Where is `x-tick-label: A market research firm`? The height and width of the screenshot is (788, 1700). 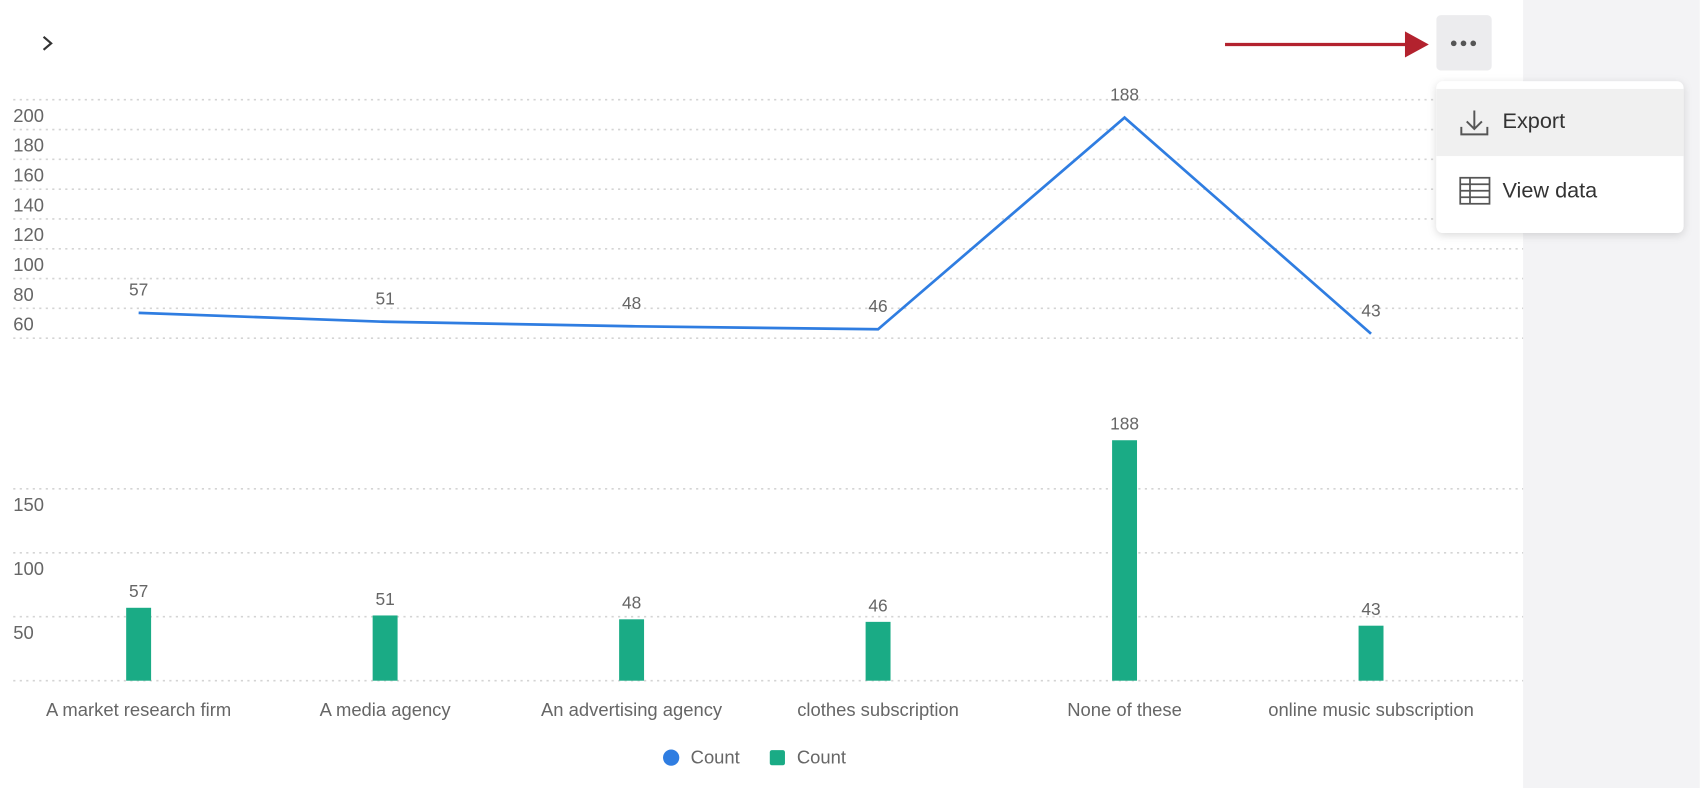 x-tick-label: A market research firm is located at coordinates (138, 709).